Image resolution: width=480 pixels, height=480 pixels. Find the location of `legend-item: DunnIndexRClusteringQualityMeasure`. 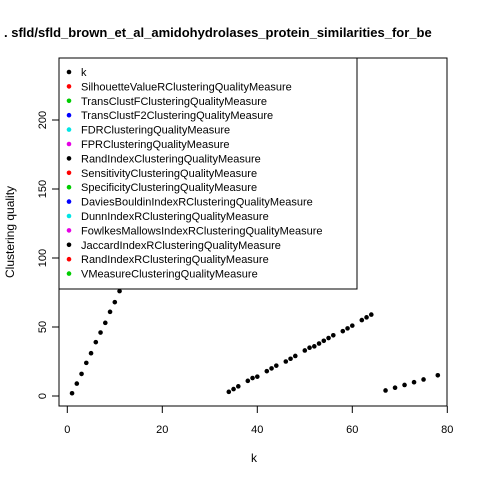

legend-item: DunnIndexRClusteringQualityMeasure is located at coordinates (175, 217).